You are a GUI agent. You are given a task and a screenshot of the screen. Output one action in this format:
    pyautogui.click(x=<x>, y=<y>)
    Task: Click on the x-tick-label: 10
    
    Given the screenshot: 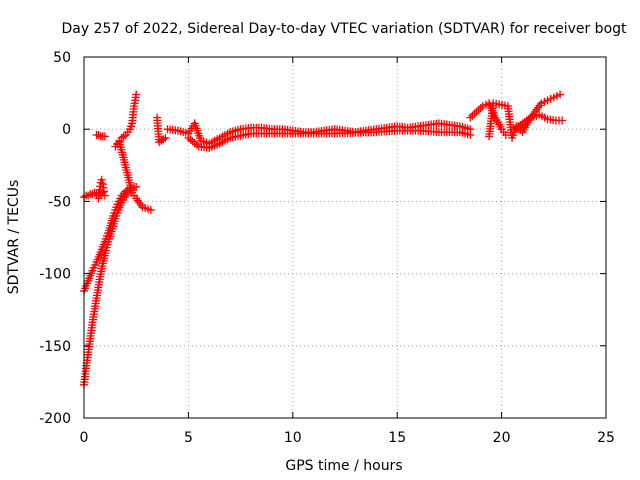 What is the action you would take?
    pyautogui.click(x=293, y=438)
    